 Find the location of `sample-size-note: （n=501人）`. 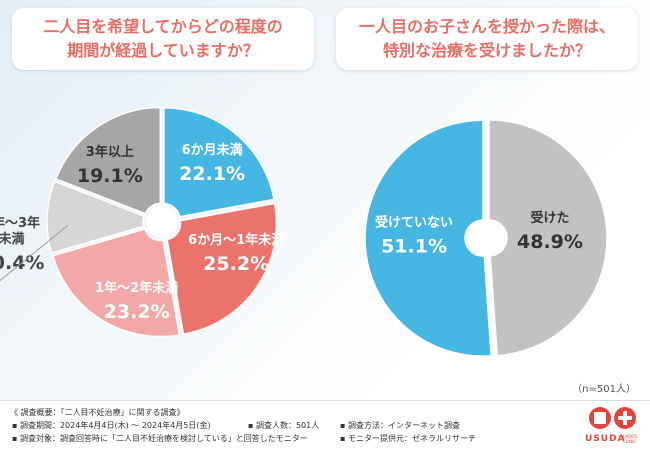

sample-size-note: （n=501人） is located at coordinates (604, 389).